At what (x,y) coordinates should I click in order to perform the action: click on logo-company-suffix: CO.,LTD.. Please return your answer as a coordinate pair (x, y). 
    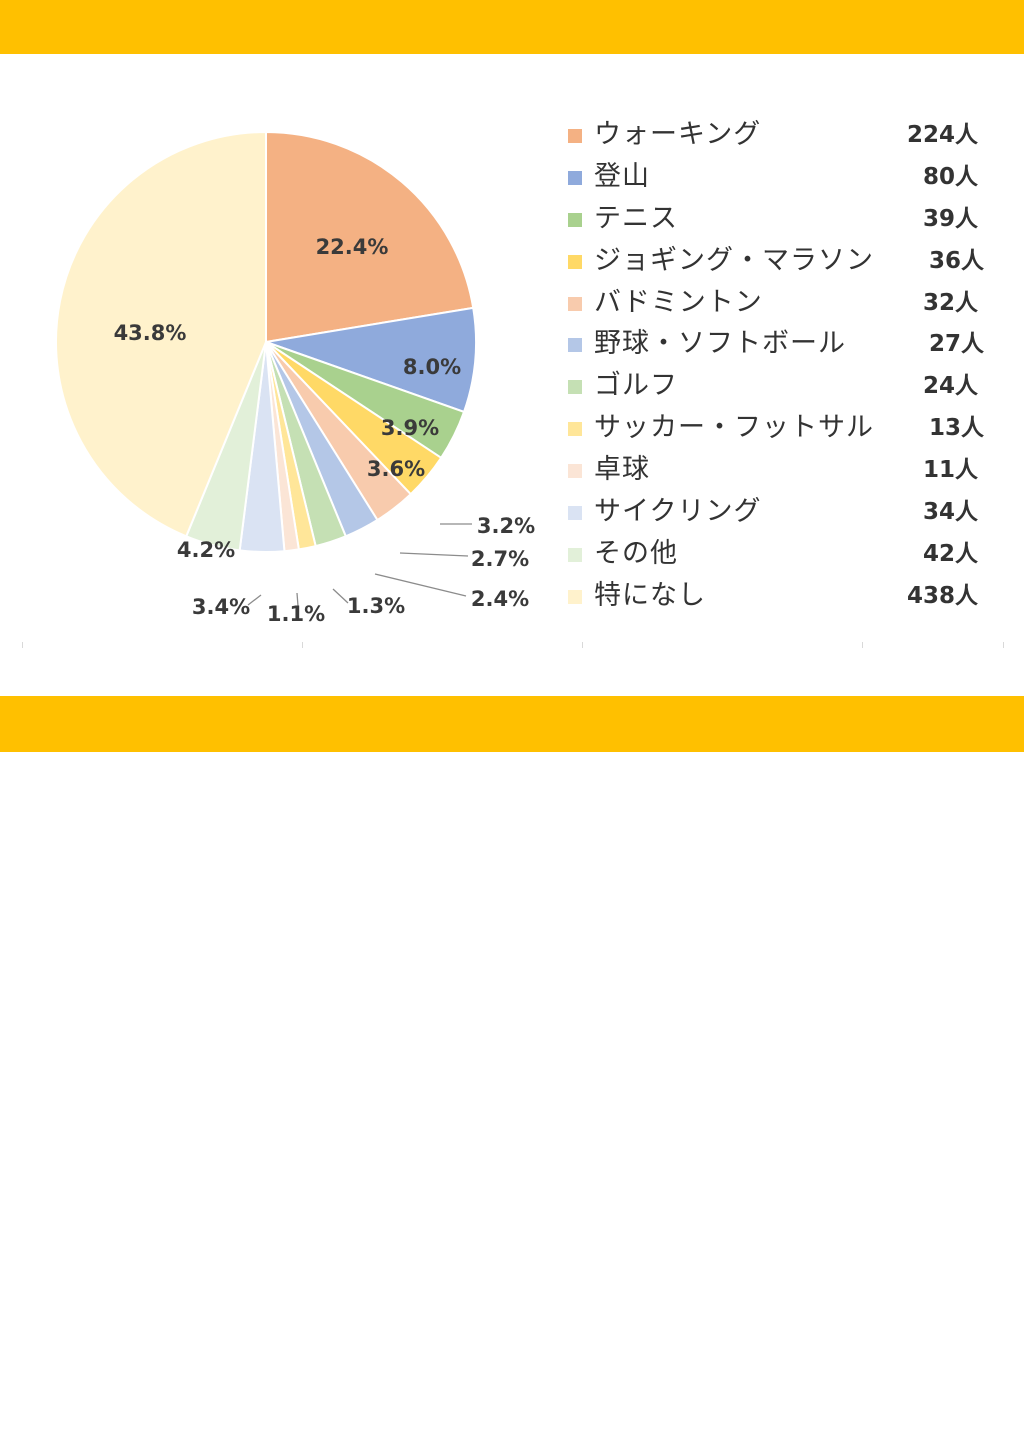
    Looking at the image, I should click on (970, 1417).